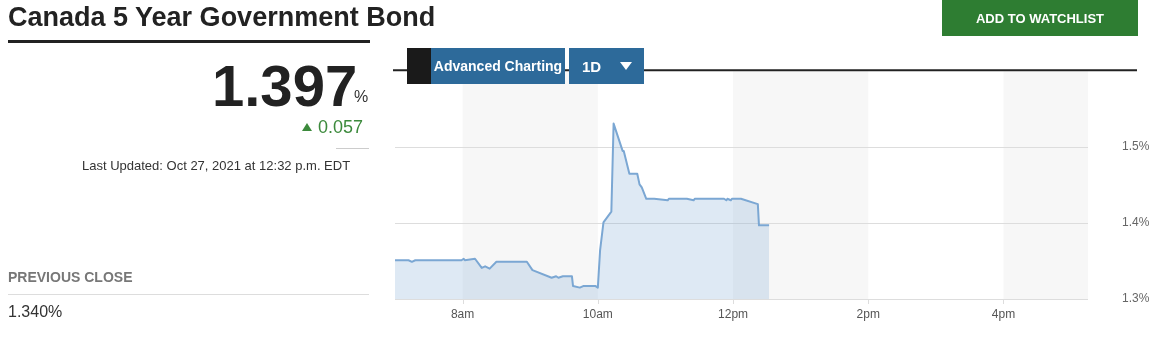  Describe the element at coordinates (1136, 146) in the screenshot. I see `y-tick-label: 1.5%` at that location.